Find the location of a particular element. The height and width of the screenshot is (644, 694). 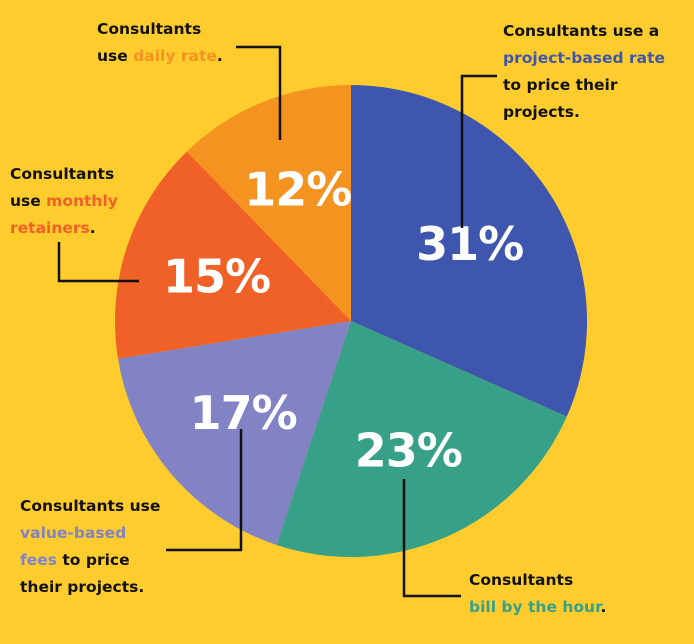

callout-value-based-highlight2: fees is located at coordinates (38, 560).